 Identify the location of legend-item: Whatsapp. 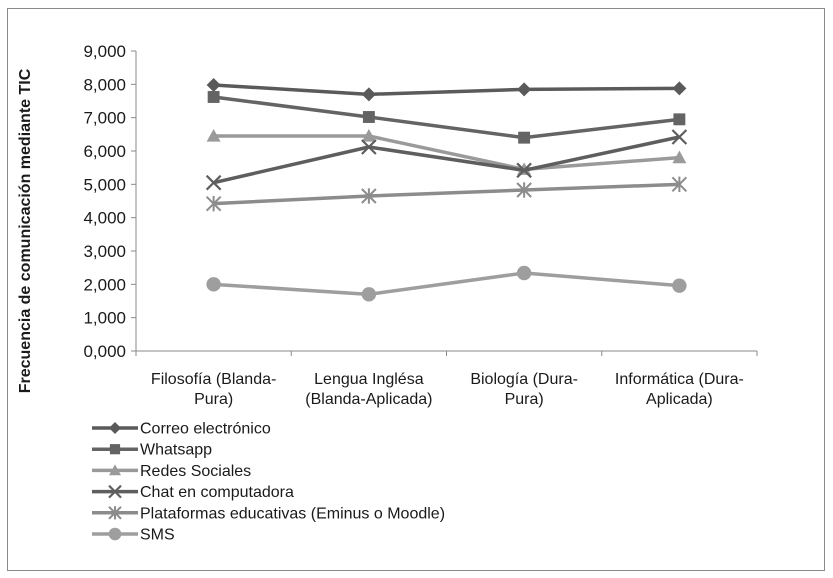
(152, 450).